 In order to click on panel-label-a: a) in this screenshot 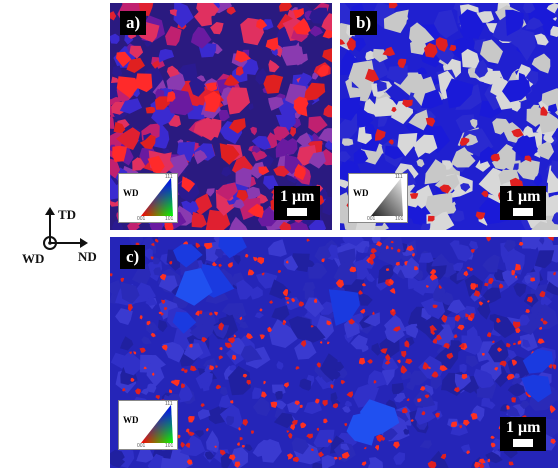, I will do `click(133, 23)`.